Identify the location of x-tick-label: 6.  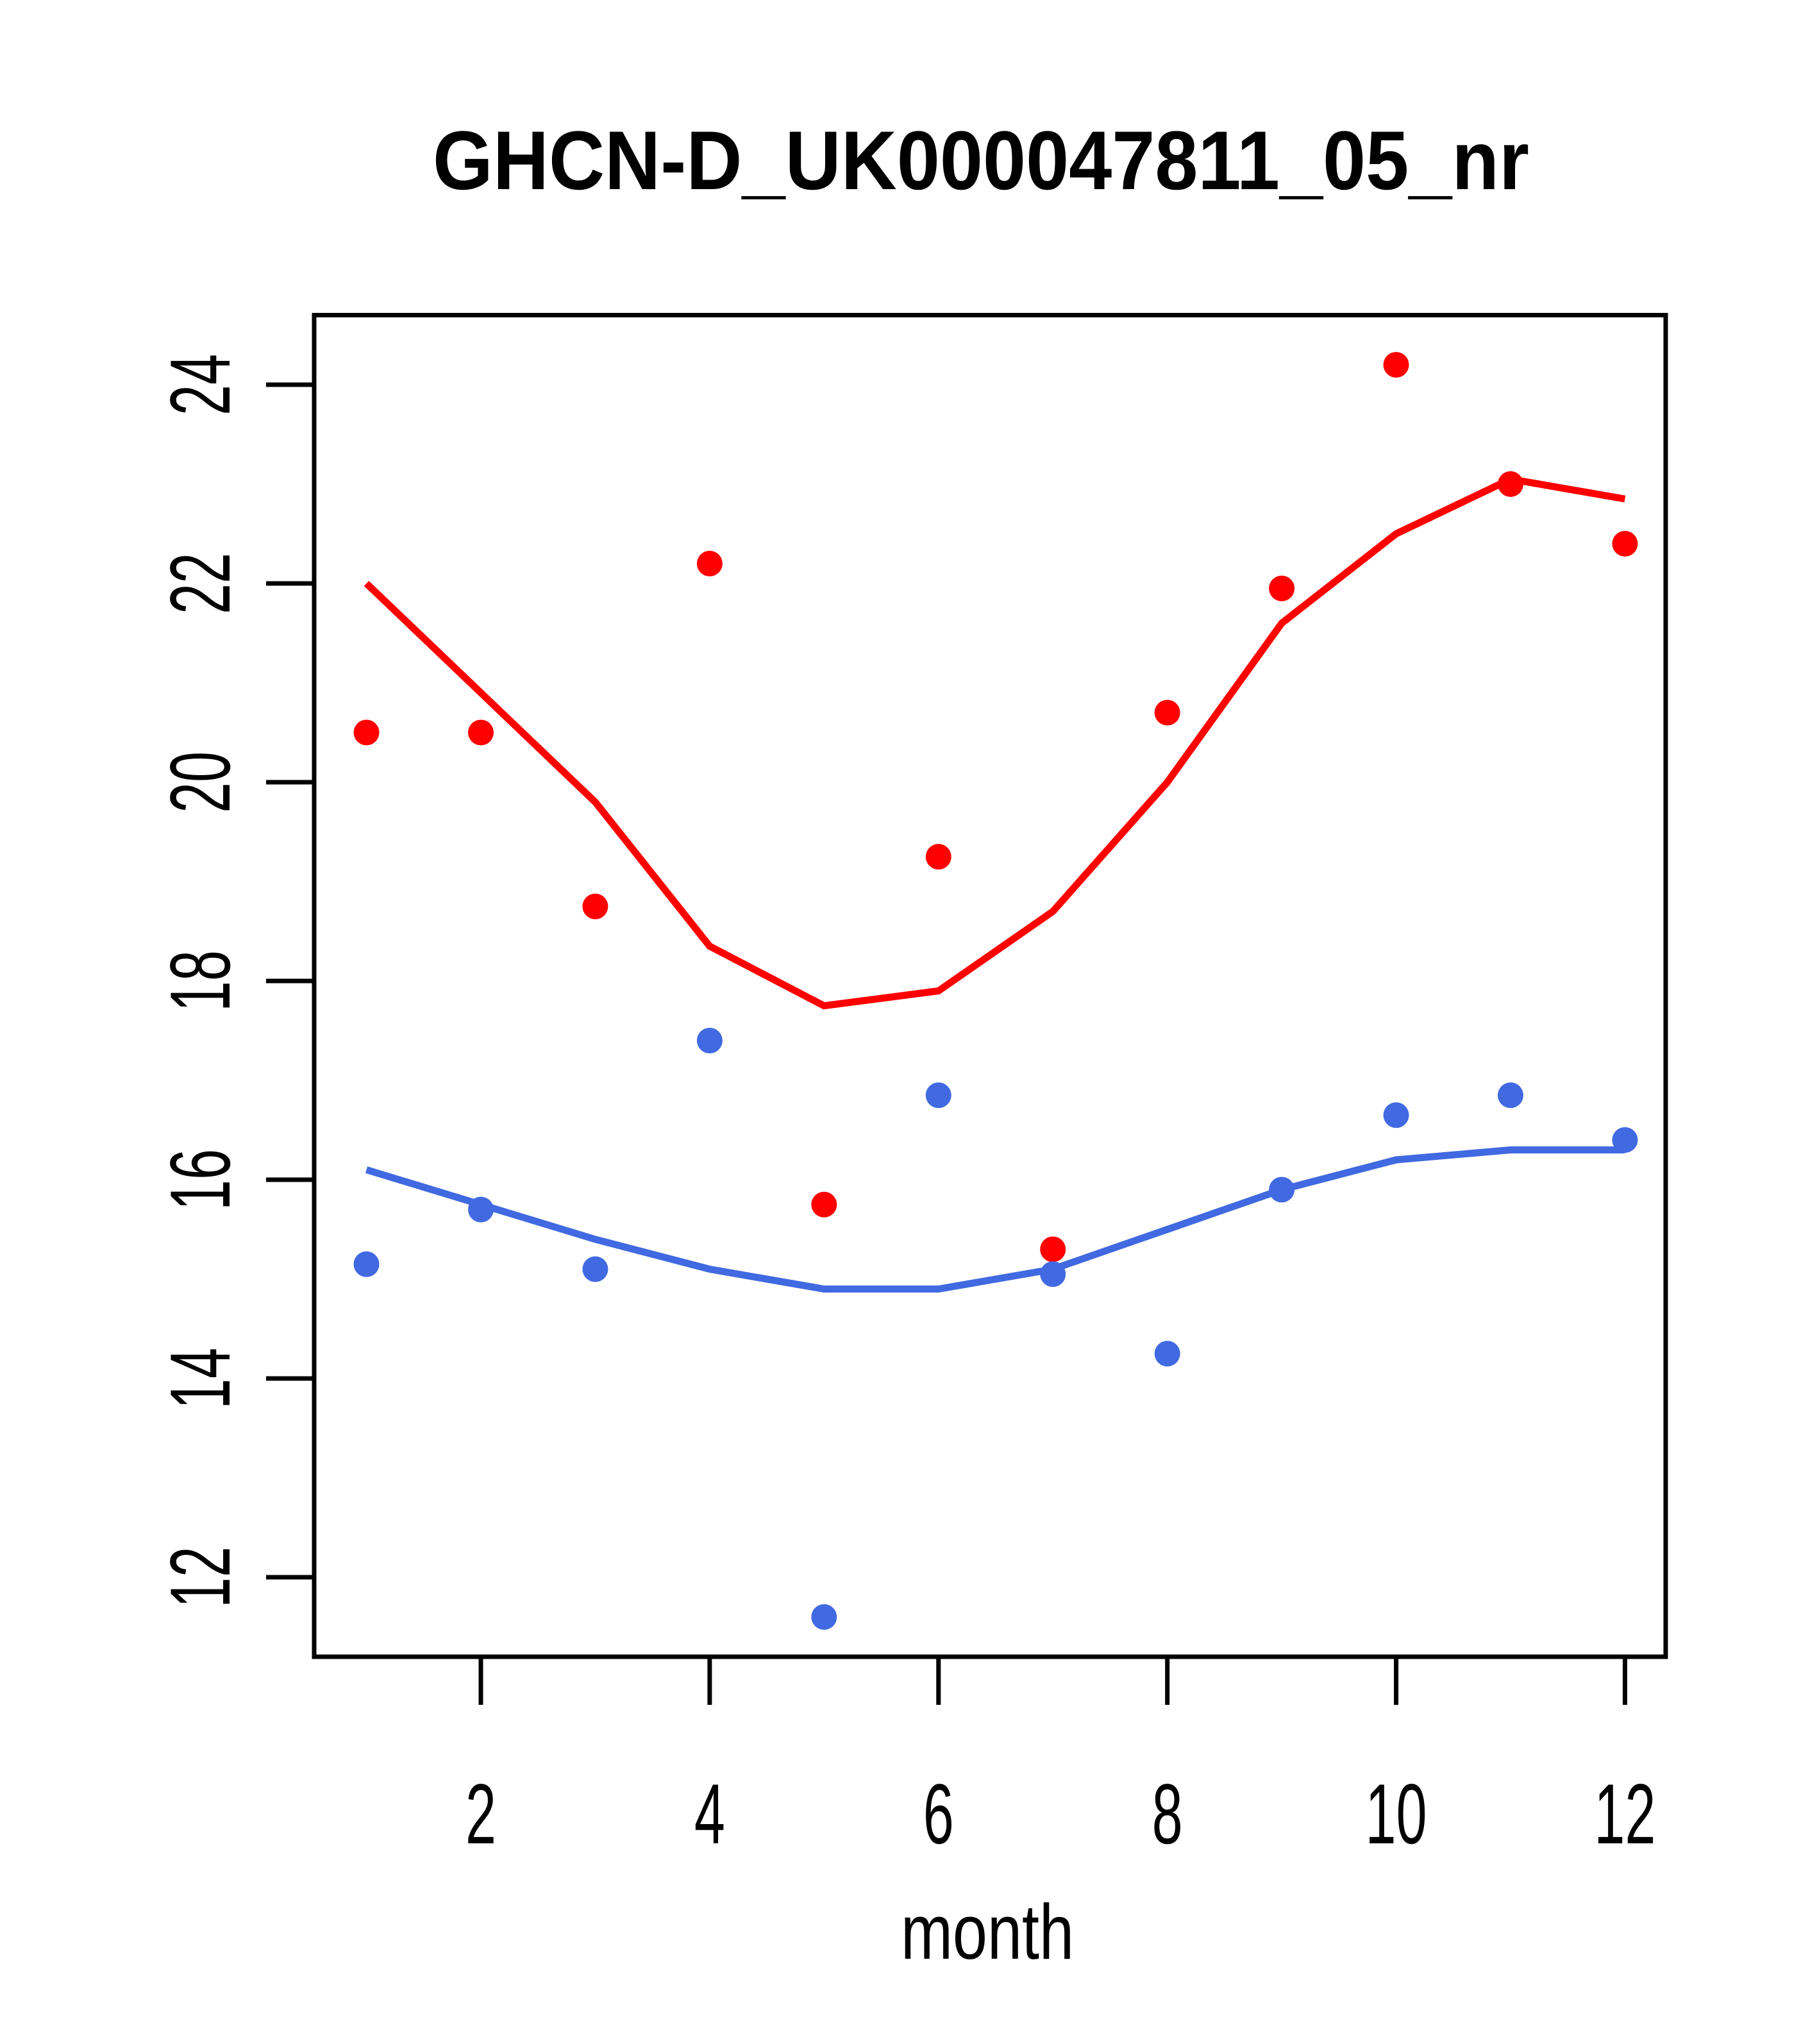
(938, 1814).